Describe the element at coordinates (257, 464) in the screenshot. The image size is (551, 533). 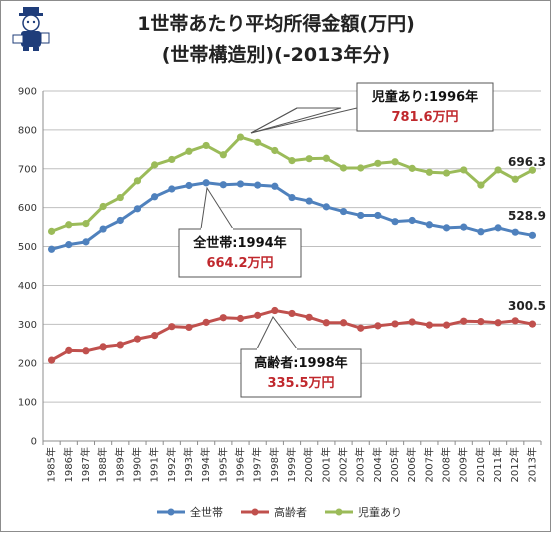
I see `x-tick-label: 1997年` at that location.